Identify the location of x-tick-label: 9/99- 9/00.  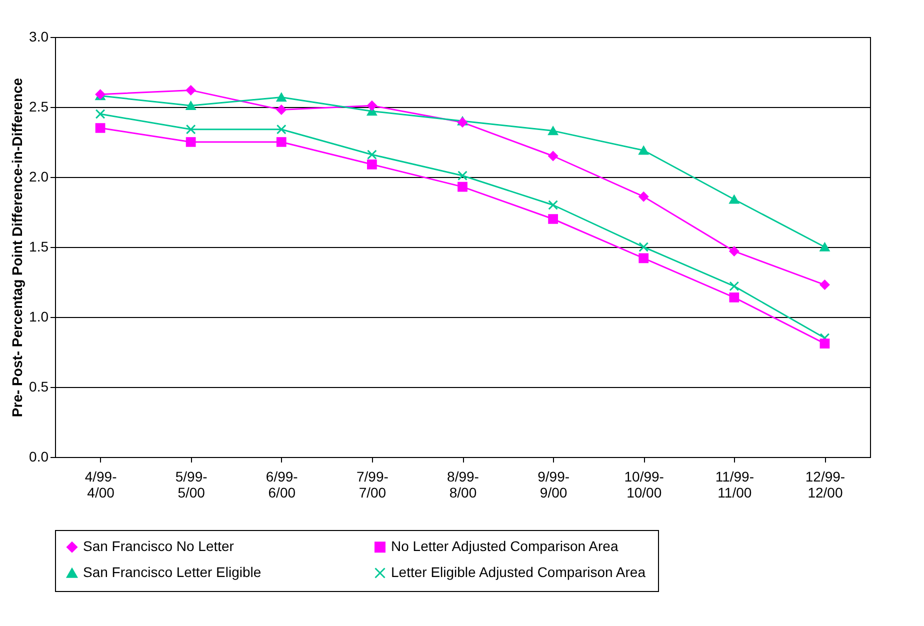
(554, 484).